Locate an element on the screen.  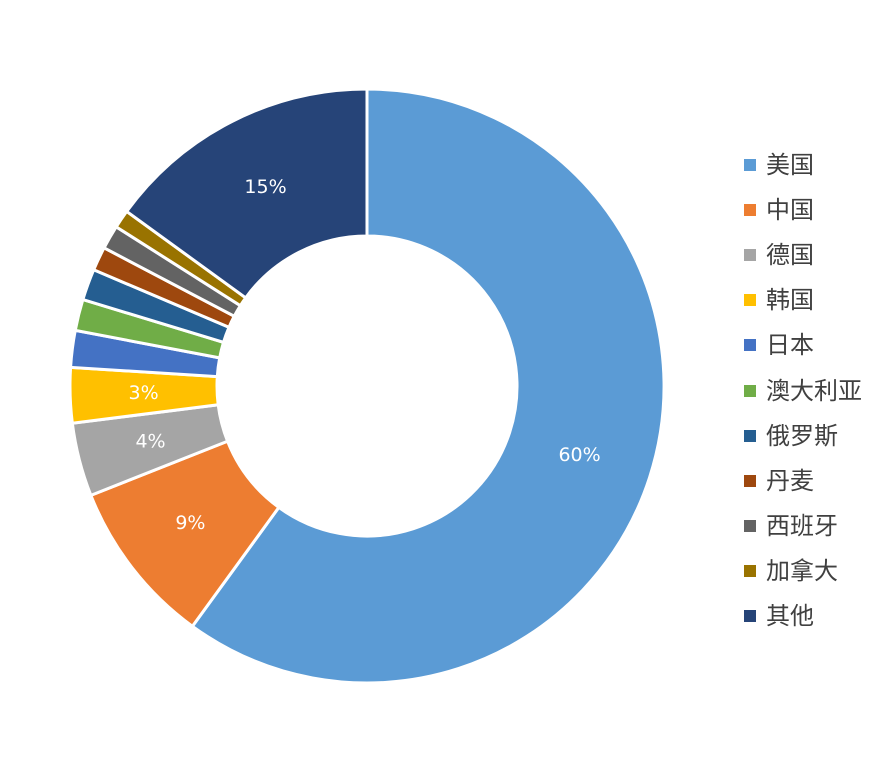
slice-label-2: 4% is located at coordinates (150, 442).